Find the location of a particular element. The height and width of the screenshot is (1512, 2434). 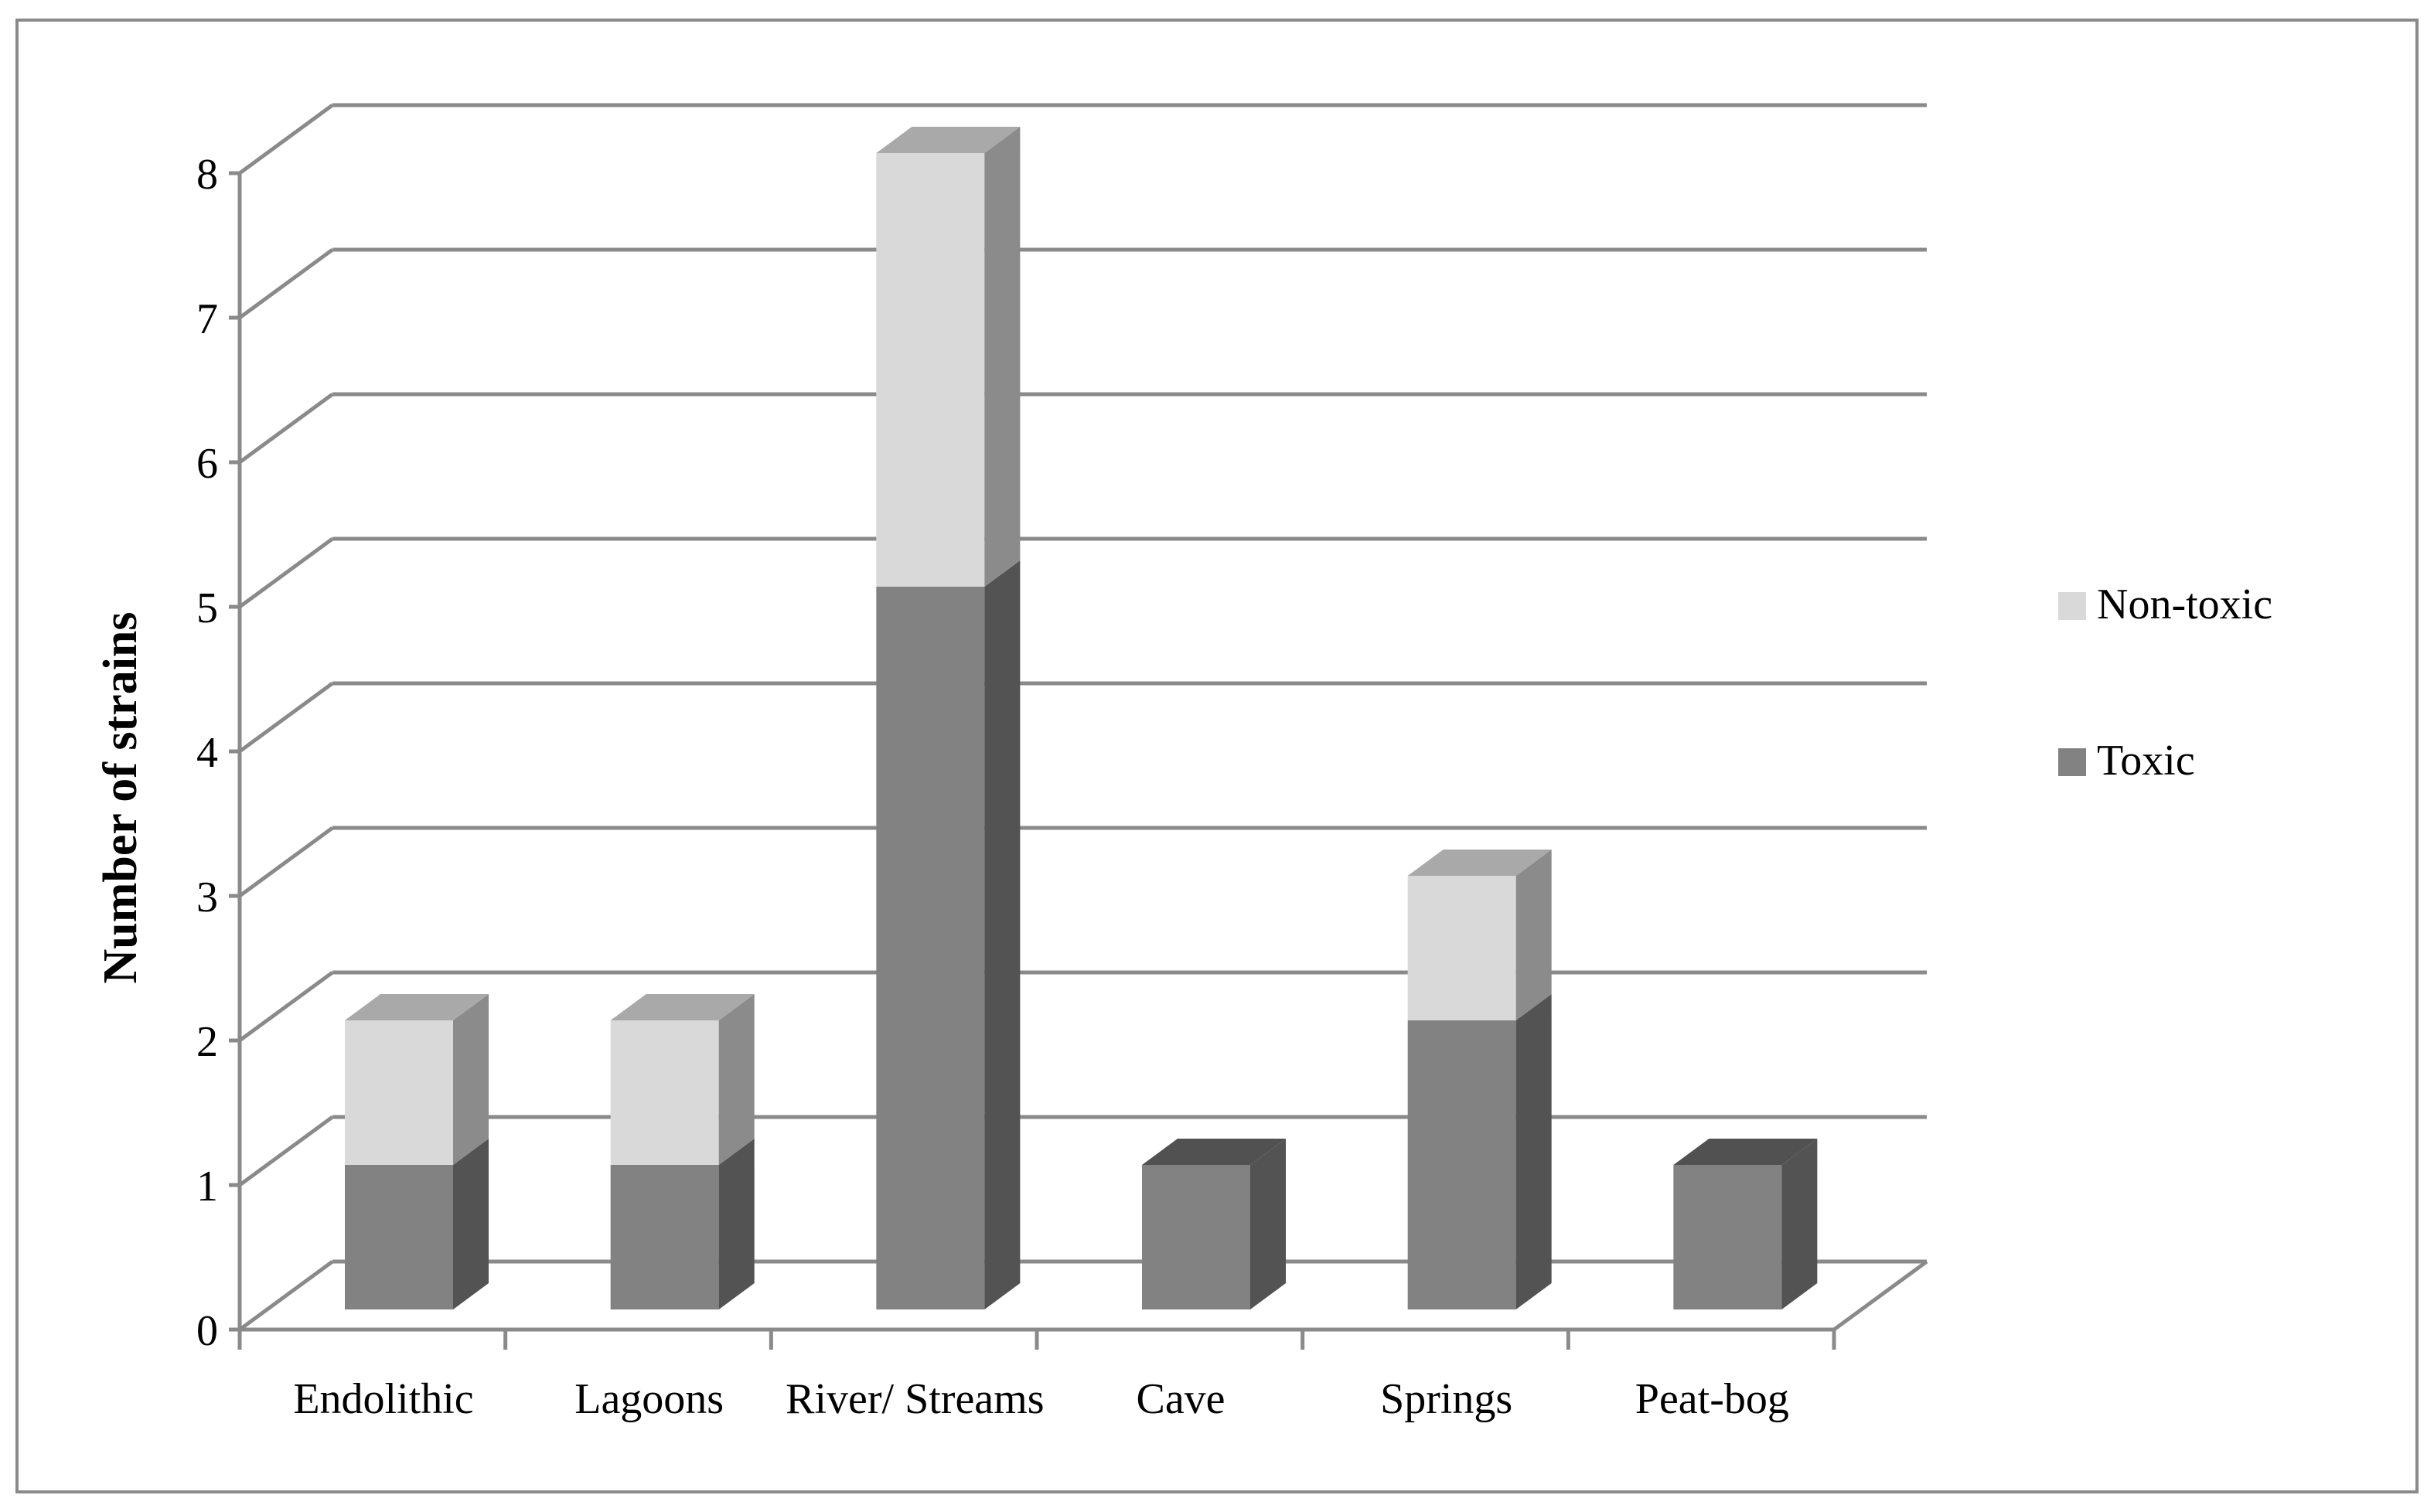

y-tick-label: 7 is located at coordinates (207, 319).